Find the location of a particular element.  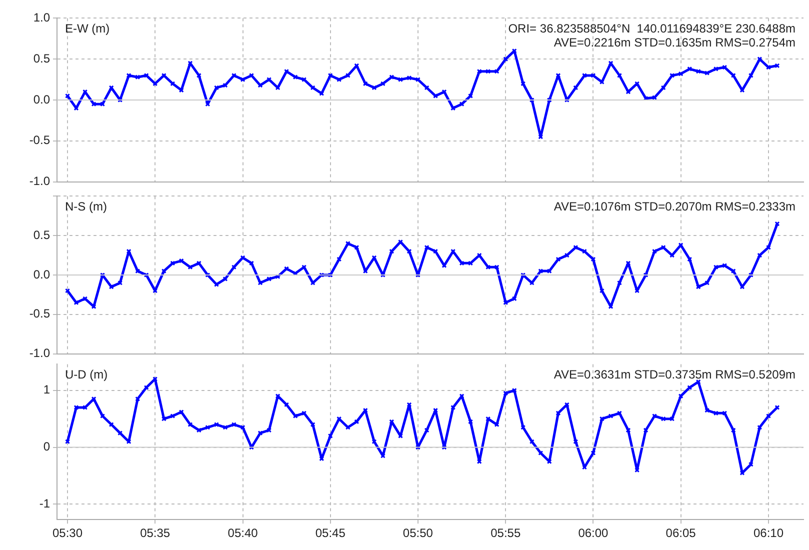

x-tick-label: 05:55 is located at coordinates (505, 533).